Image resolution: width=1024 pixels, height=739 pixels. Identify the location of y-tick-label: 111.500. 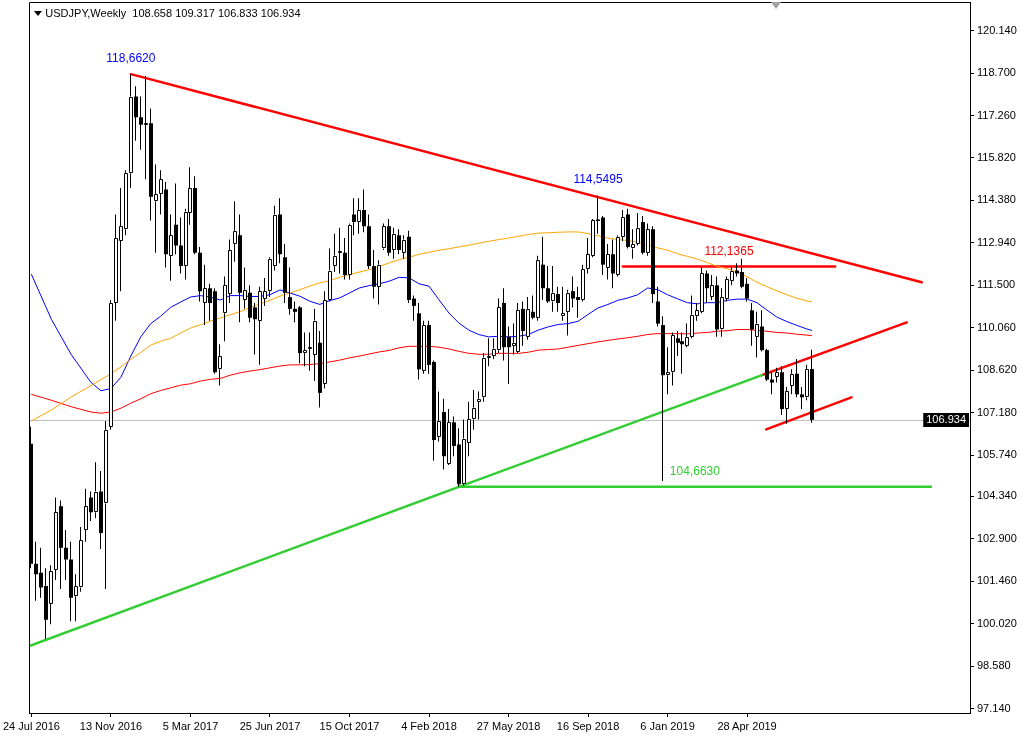
(996, 284).